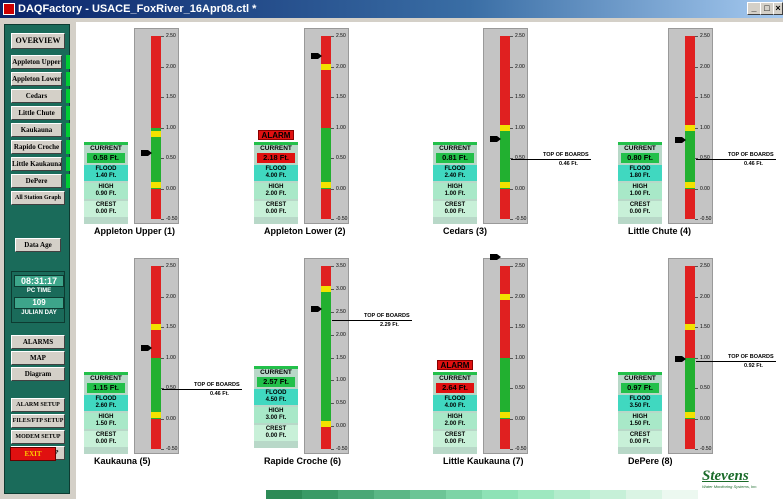 The width and height of the screenshot is (783, 499). What do you see at coordinates (38, 342) in the screenshot?
I see `alarms-button: ALARMS` at bounding box center [38, 342].